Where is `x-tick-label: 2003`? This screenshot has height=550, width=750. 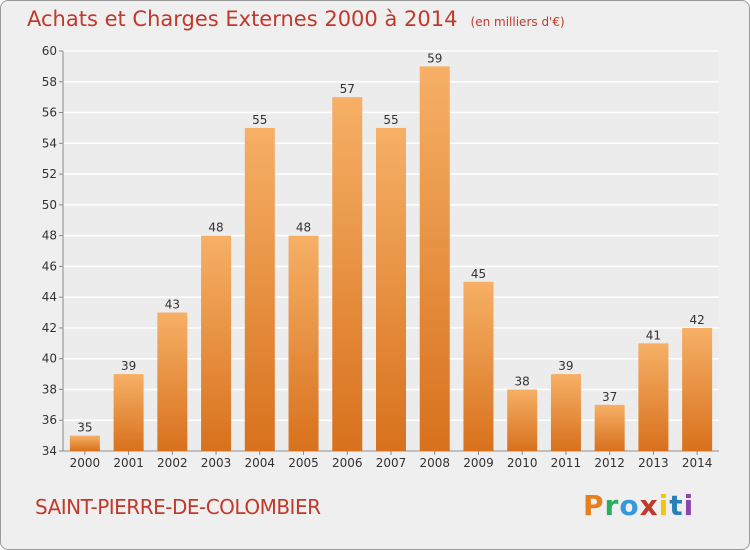
x-tick-label: 2003 is located at coordinates (216, 463).